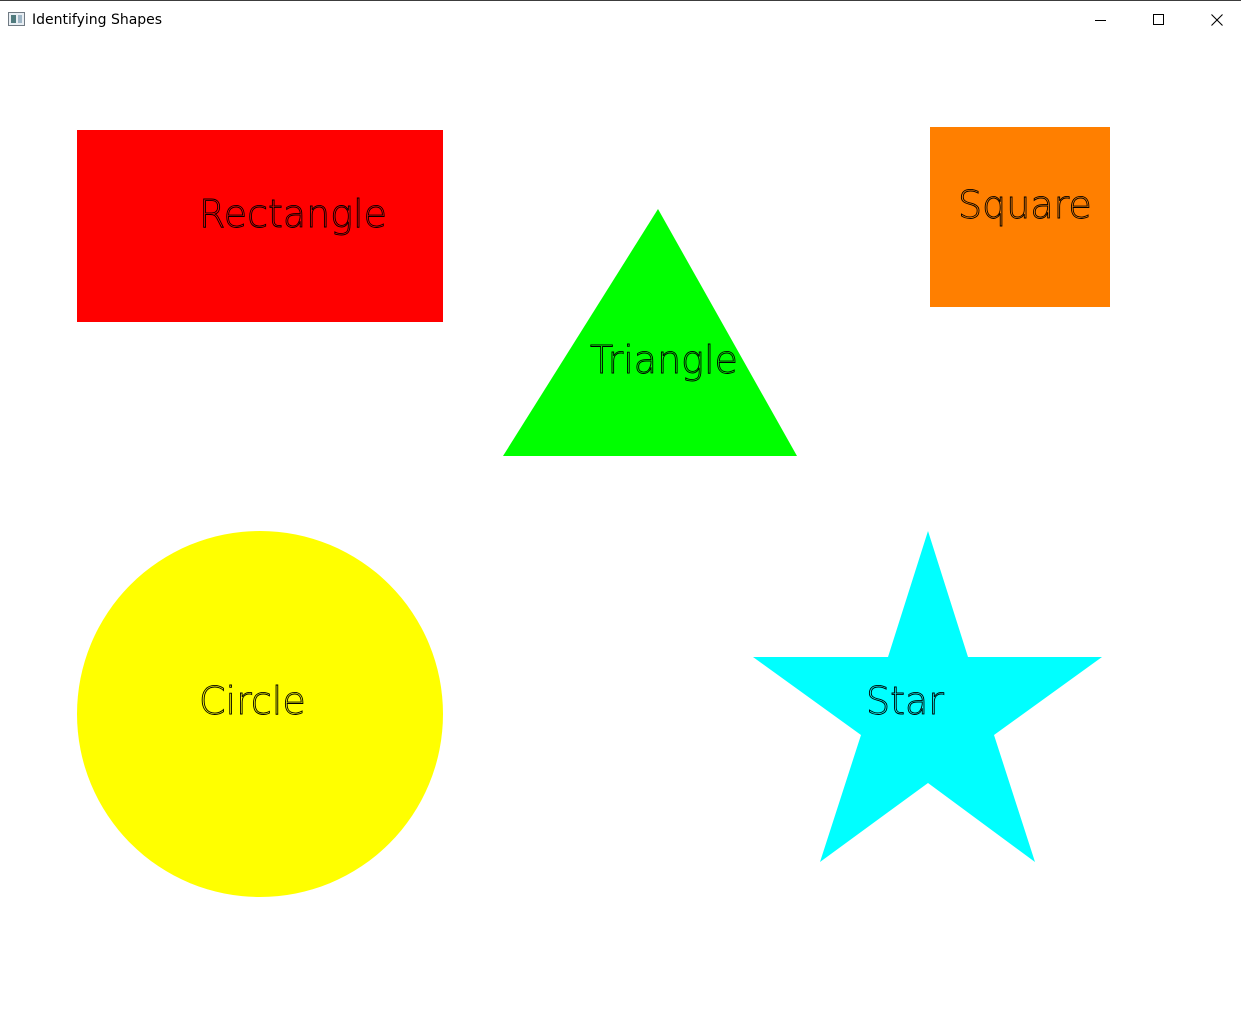  Describe the element at coordinates (1025, 205) in the screenshot. I see `square-label: Square` at that location.